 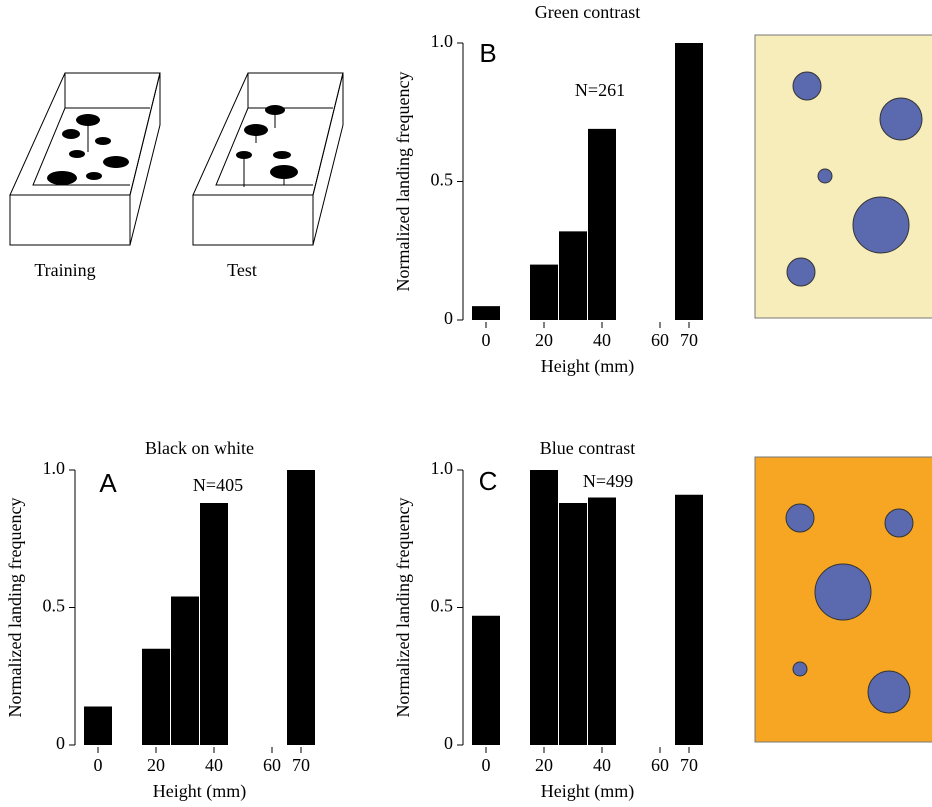 What do you see at coordinates (608, 481) in the screenshot?
I see `annotation: N=499` at bounding box center [608, 481].